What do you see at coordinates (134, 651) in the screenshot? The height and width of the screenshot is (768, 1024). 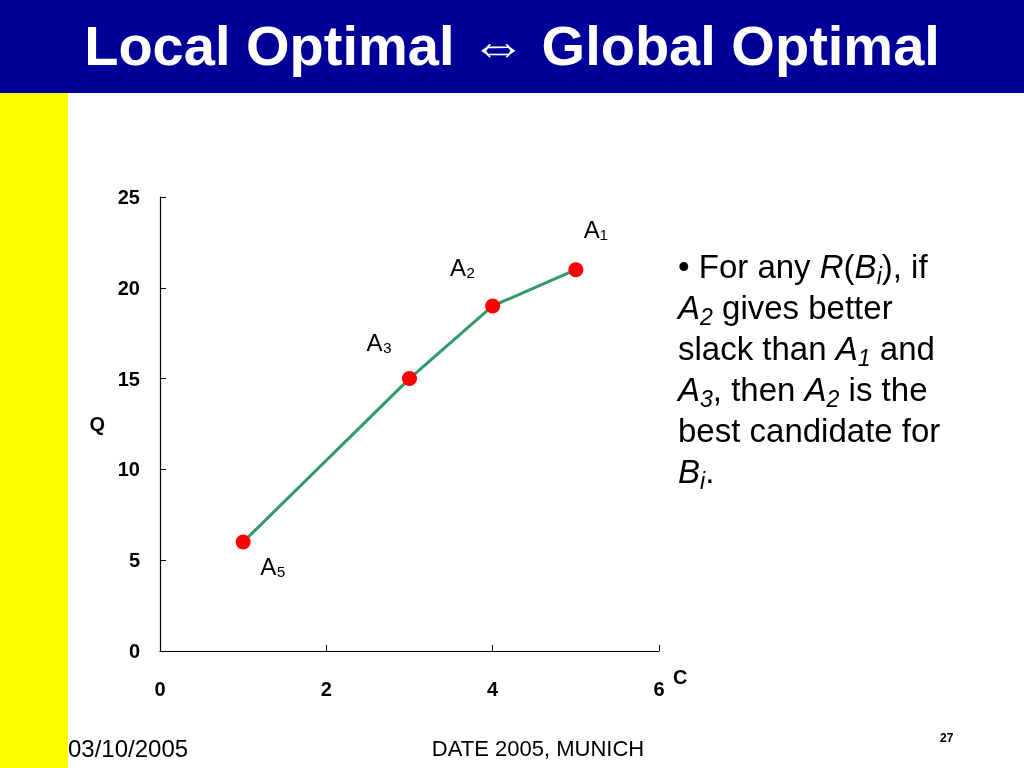 I see `y-tick-label: 0` at bounding box center [134, 651].